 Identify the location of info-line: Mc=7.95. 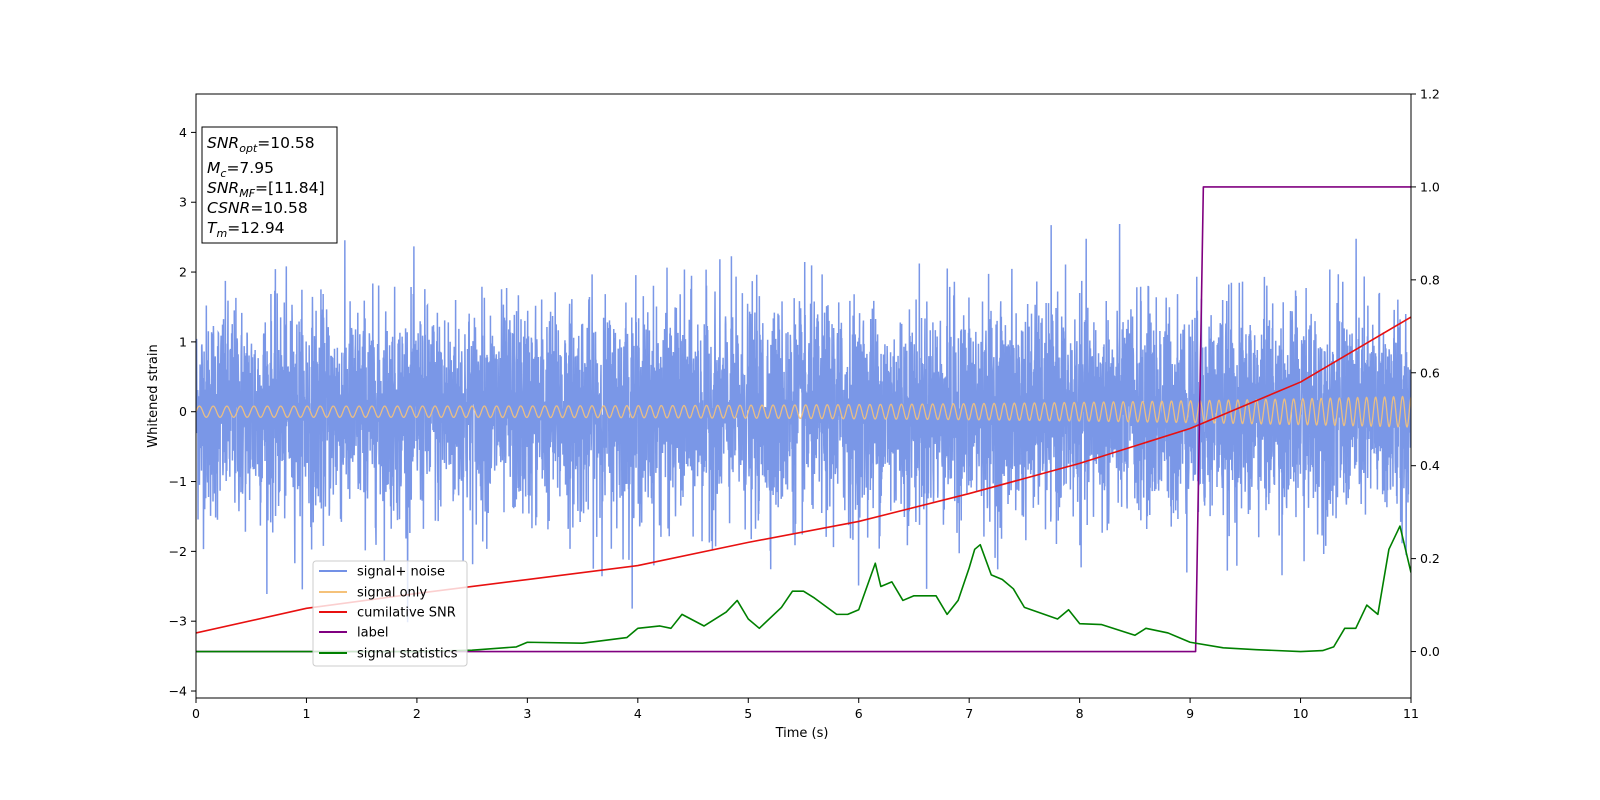
(240, 169).